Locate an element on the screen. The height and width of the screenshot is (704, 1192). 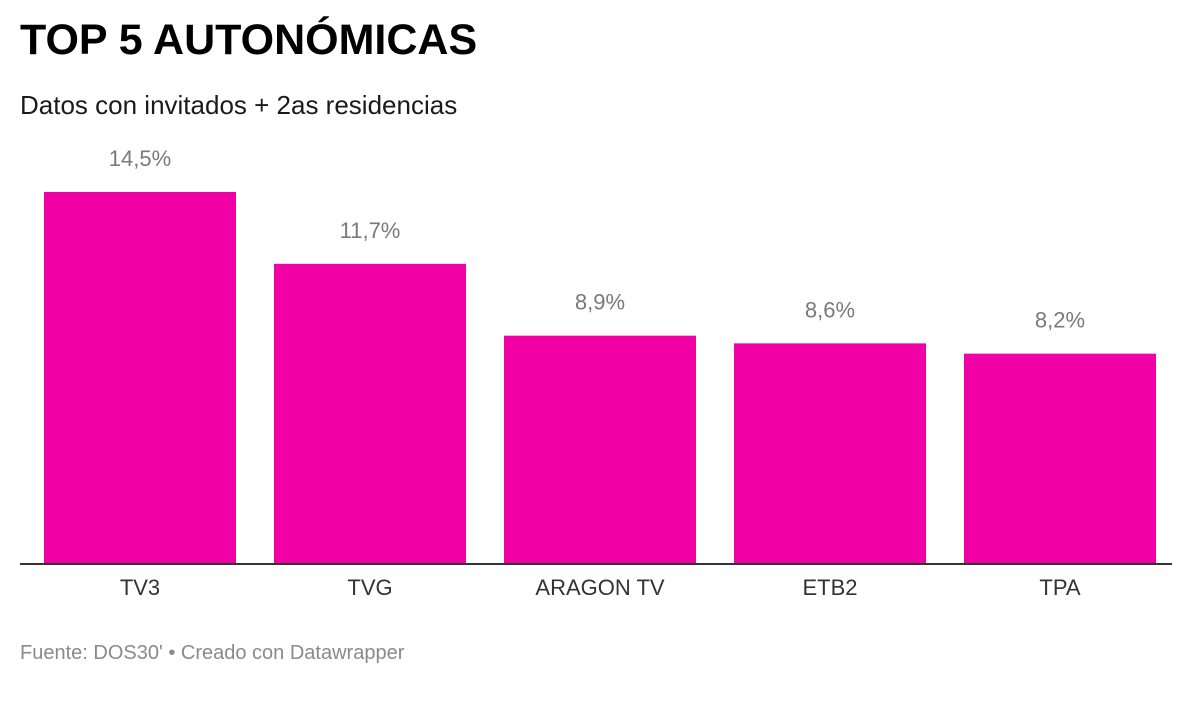
source-credit: Fuente: DOS30' • Creado con Datawrapper is located at coordinates (212, 653).